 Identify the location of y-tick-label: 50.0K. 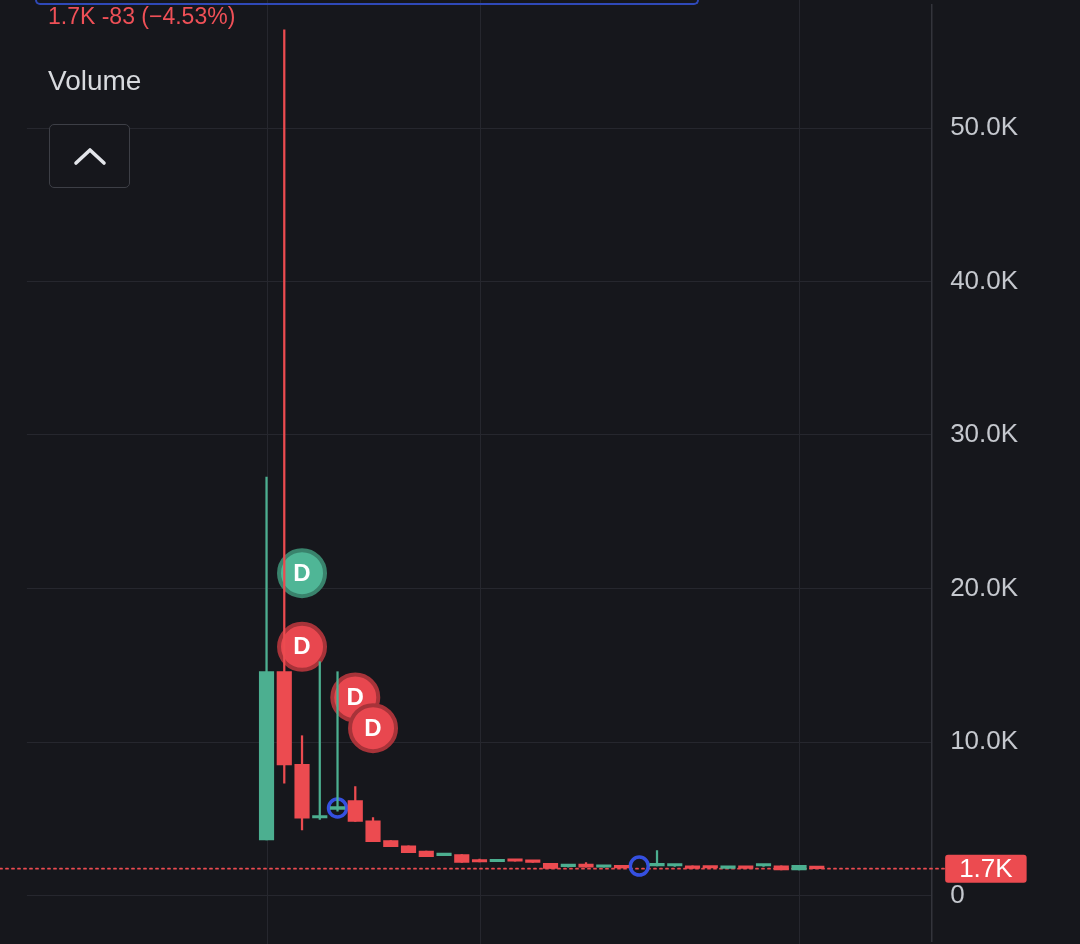
(984, 126).